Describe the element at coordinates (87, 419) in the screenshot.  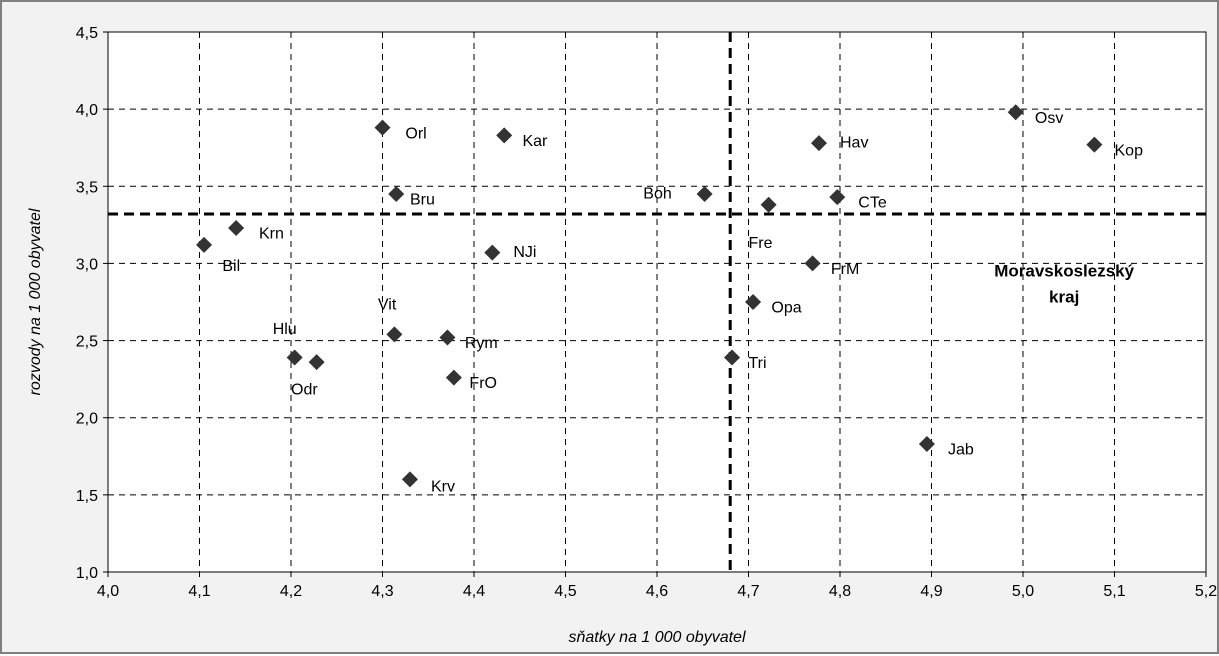
I see `y-tick-label: 2,0` at that location.